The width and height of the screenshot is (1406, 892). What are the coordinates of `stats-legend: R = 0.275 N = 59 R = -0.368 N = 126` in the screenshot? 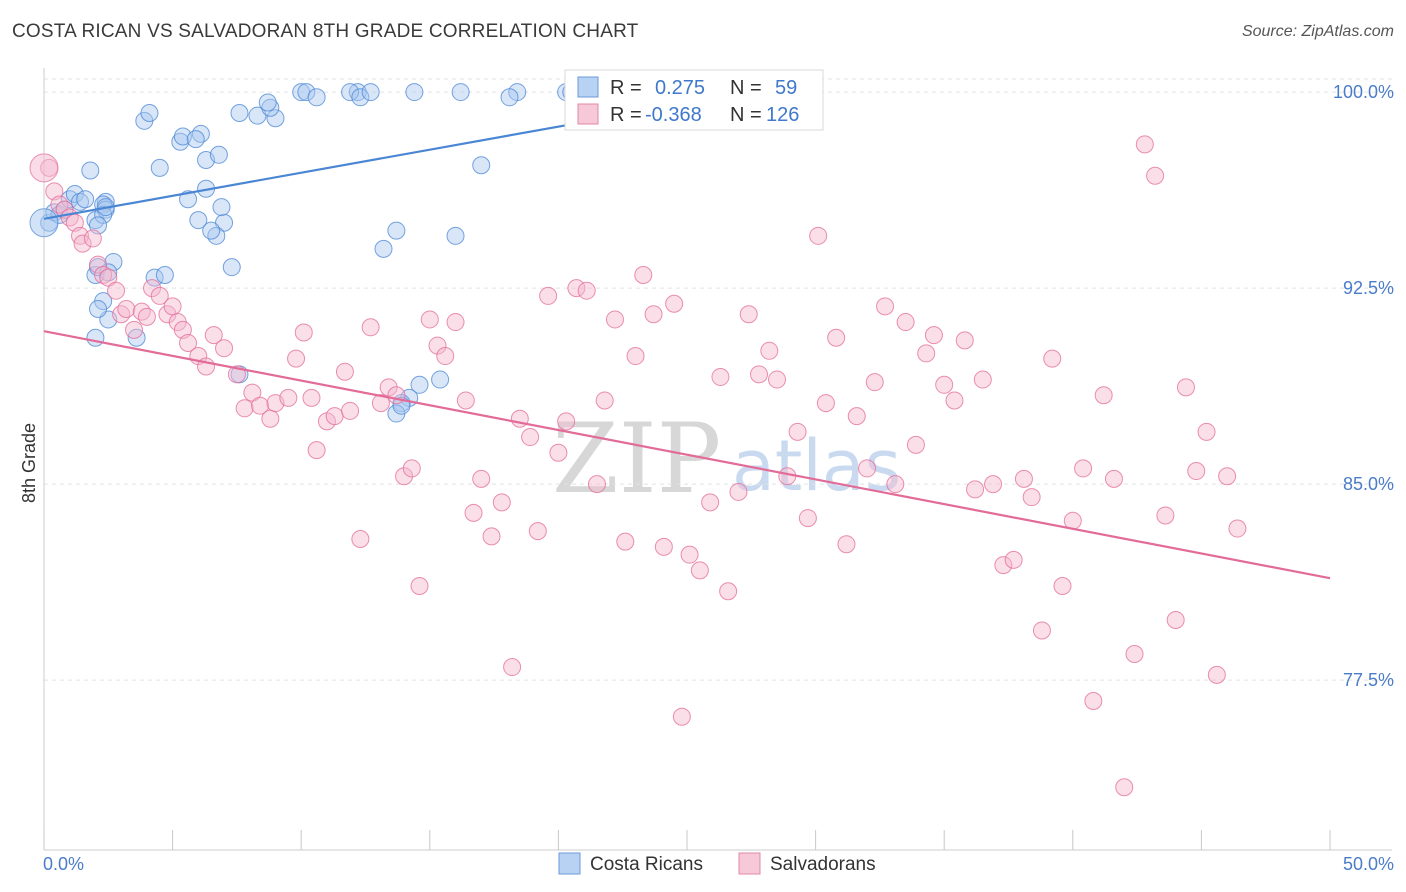 It's located at (694, 100).